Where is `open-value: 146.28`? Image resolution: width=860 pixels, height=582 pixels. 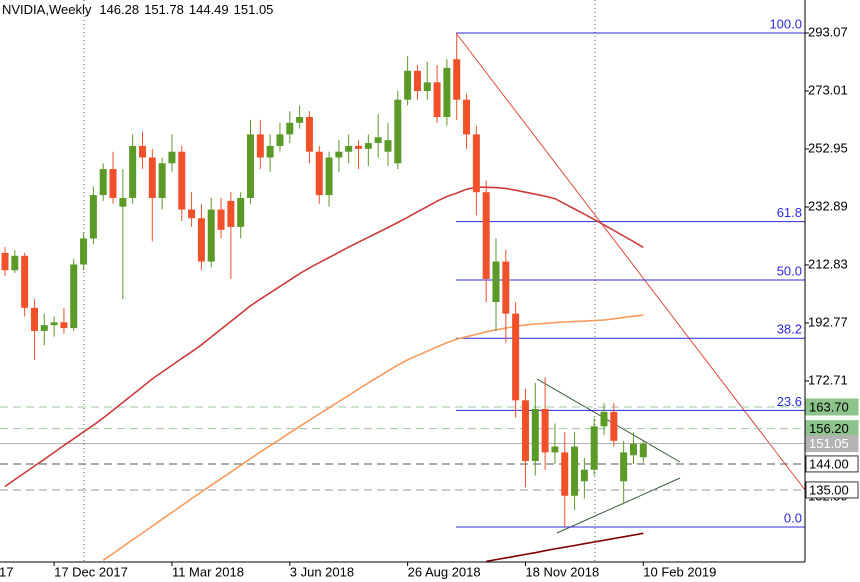
open-value: 146.28 is located at coordinates (119, 9).